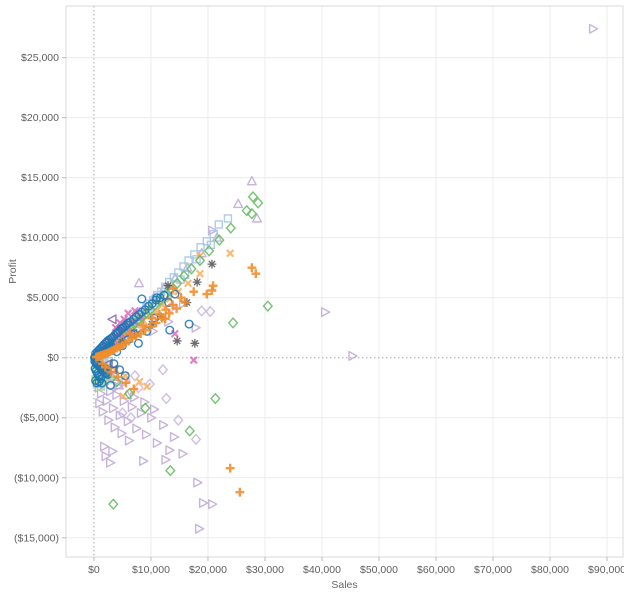 Image resolution: width=624 pixels, height=593 pixels. I want to click on data-point-purple-triangle-left, so click(112, 319).